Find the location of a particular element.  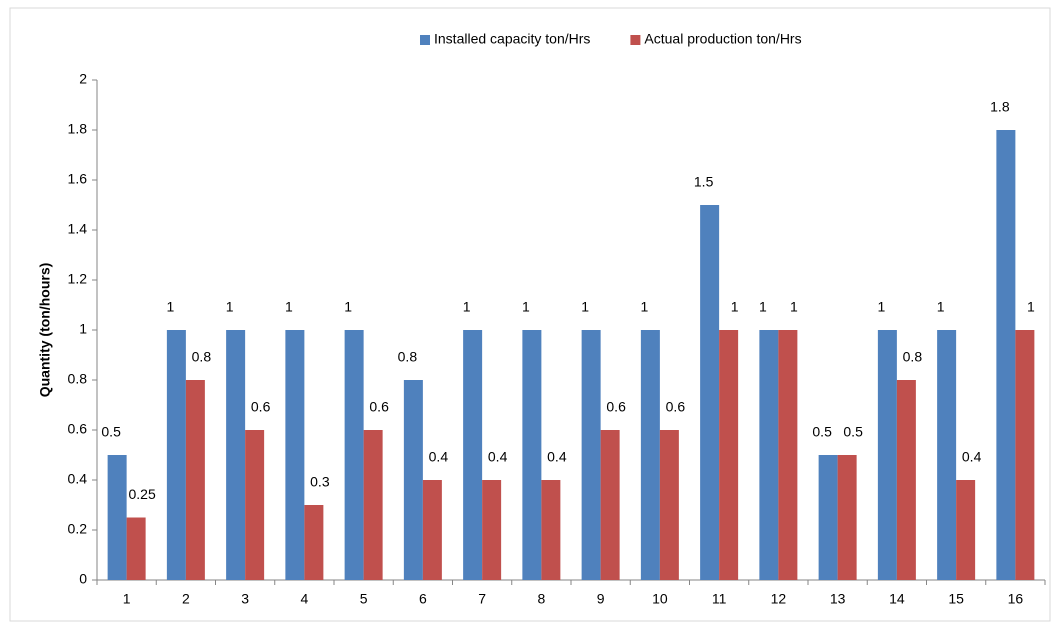

data-label: 0.25 is located at coordinates (142, 494).